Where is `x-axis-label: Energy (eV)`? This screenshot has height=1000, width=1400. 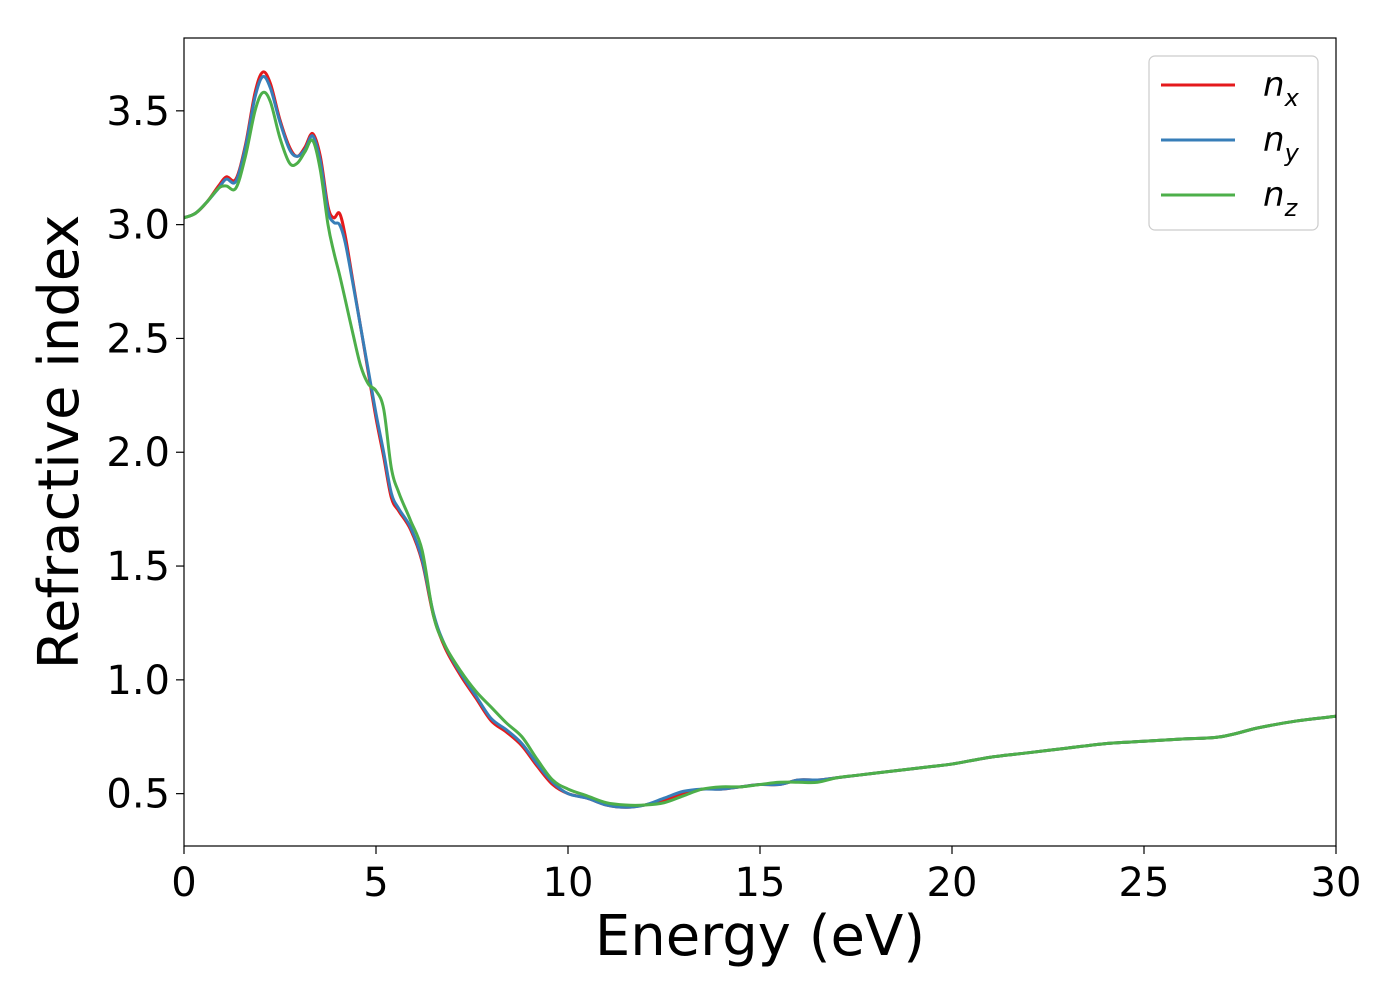
x-axis-label: Energy (eV) is located at coordinates (760, 936).